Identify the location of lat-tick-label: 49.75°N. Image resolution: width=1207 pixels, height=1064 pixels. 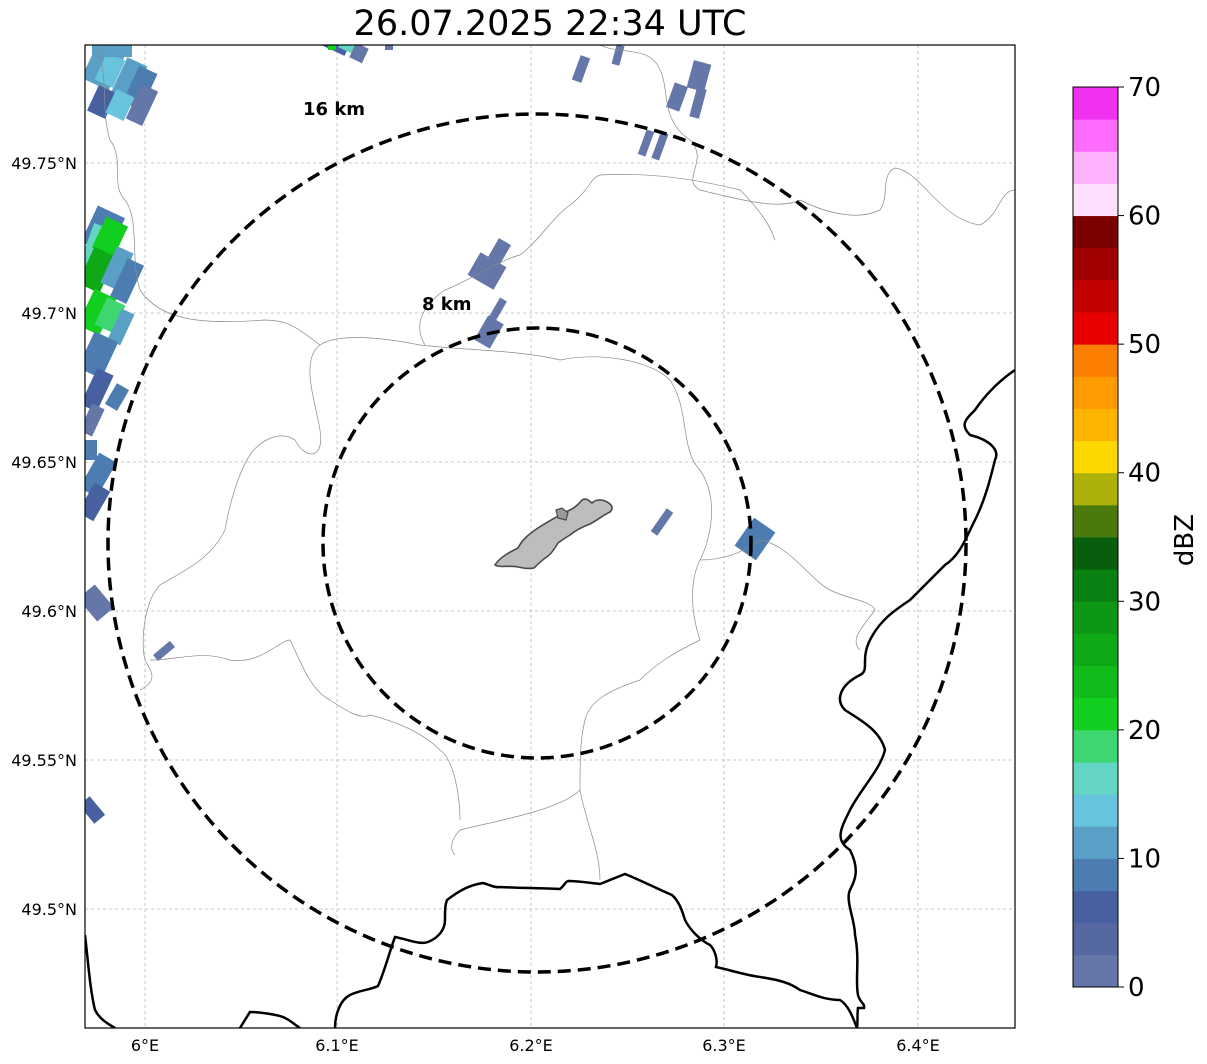
(44, 163).